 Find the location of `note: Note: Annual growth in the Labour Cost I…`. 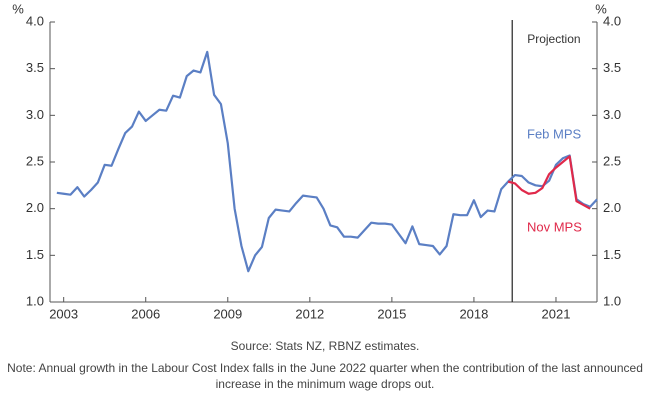

note: Note: Annual growth in the Labour Cost I… is located at coordinates (325, 376).